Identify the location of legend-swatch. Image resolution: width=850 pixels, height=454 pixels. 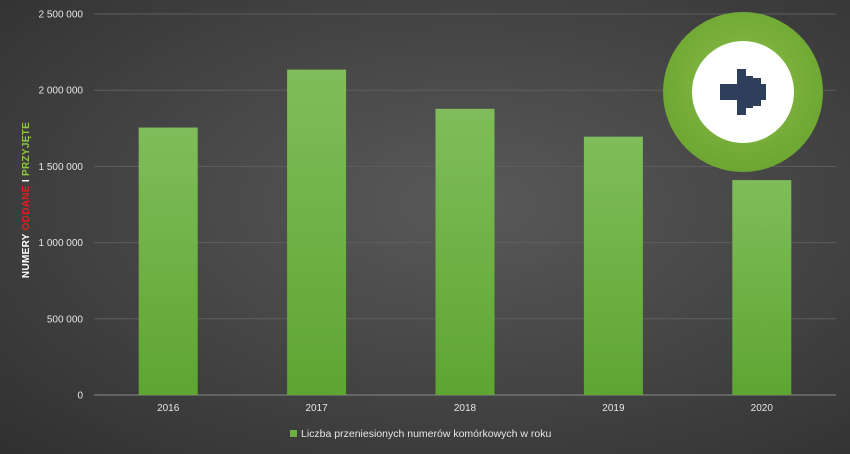
(293, 433).